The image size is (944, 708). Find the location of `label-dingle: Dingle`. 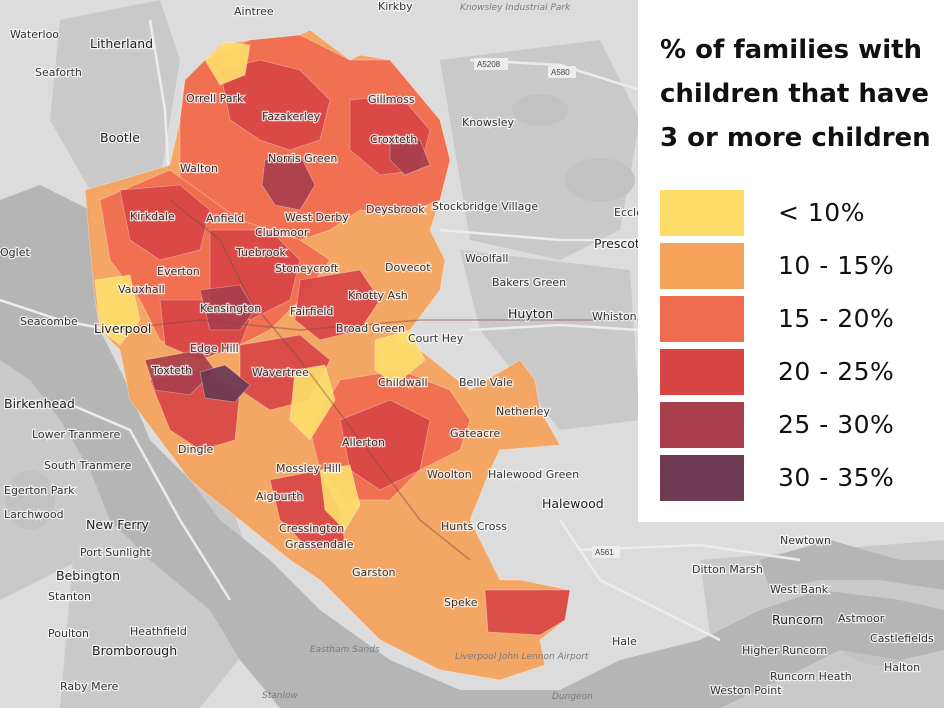

label-dingle: Dingle is located at coordinates (196, 449).